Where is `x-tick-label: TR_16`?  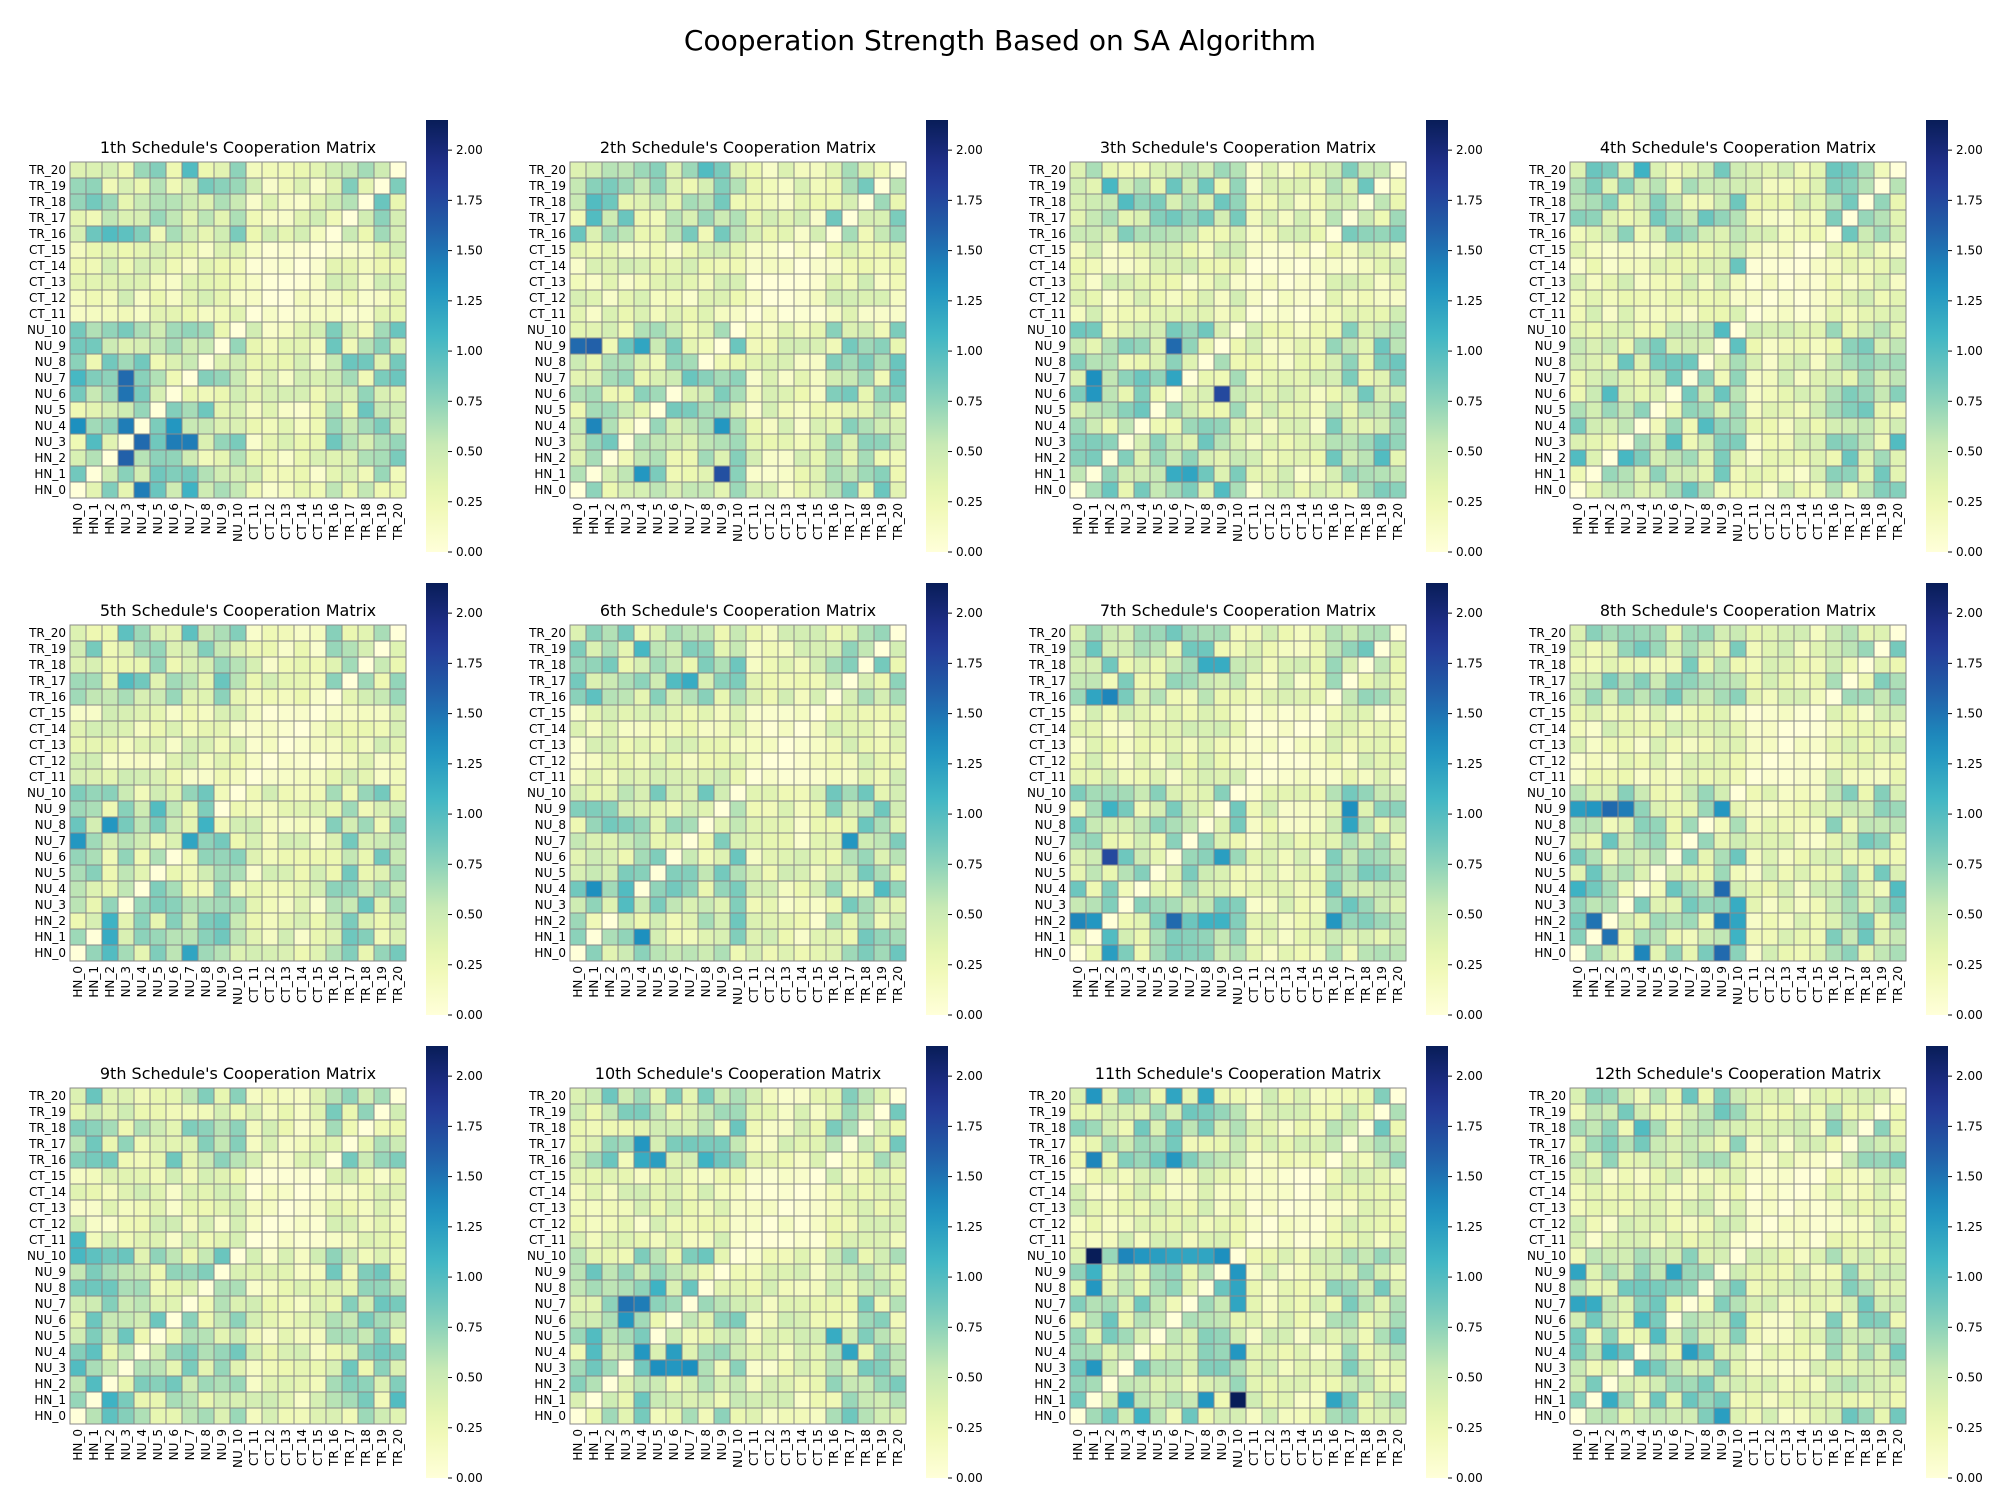 x-tick-label: TR_16 is located at coordinates (334, 985).